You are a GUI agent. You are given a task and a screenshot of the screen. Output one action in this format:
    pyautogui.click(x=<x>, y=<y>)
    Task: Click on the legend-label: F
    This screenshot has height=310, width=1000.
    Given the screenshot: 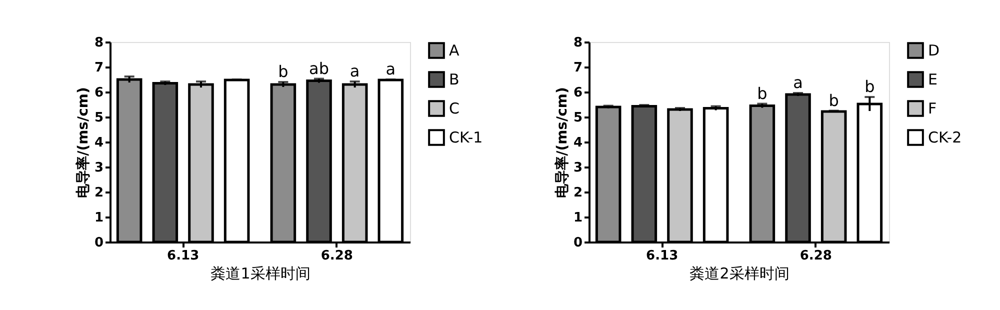 What is the action you would take?
    pyautogui.click(x=932, y=109)
    